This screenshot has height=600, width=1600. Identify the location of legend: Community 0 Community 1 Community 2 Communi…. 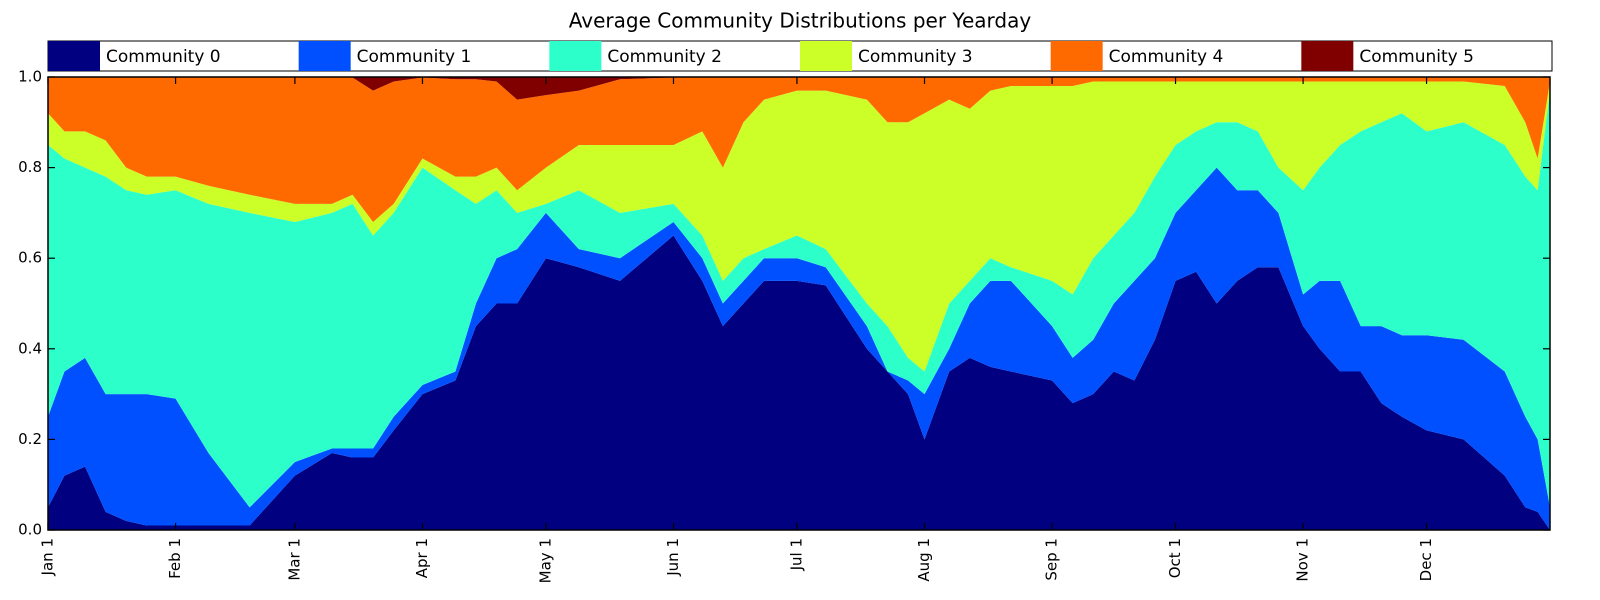
(800, 56).